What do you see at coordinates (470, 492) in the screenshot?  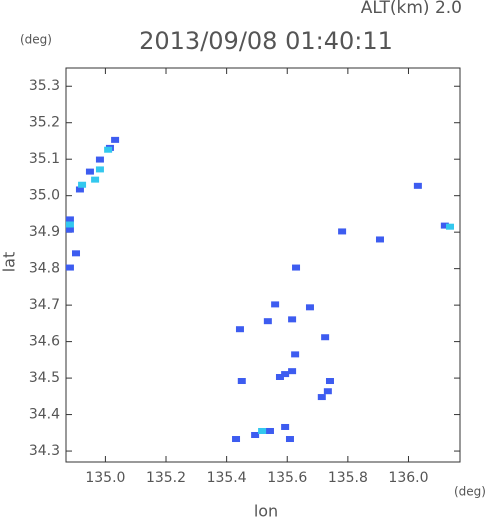 I see `x-unit: (deg)` at bounding box center [470, 492].